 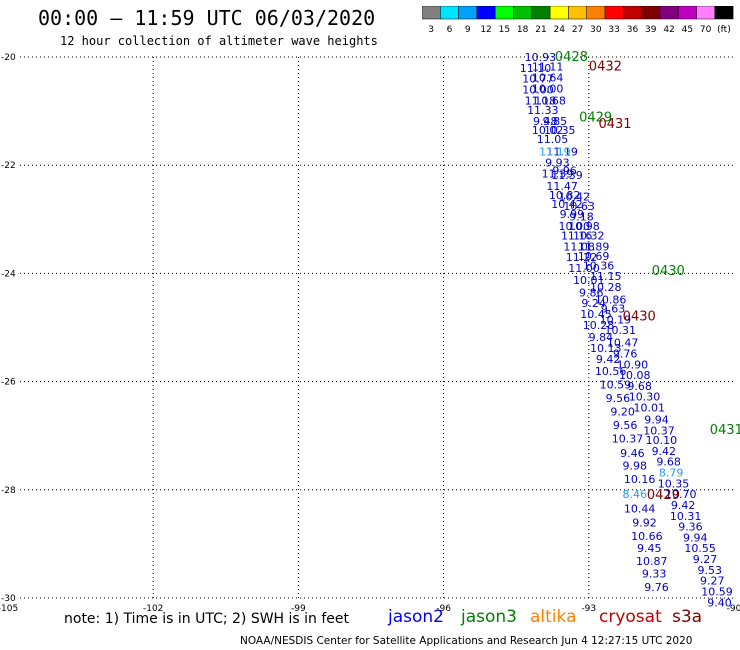 What do you see at coordinates (577, 236) in the screenshot?
I see `wave-height-value: 11.16` at bounding box center [577, 236].